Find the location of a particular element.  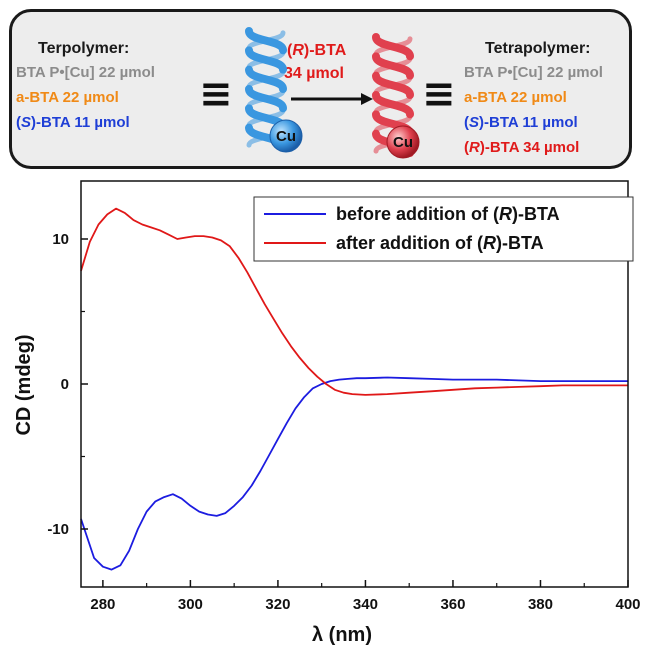

x-tick-label: 280 is located at coordinates (102, 604).